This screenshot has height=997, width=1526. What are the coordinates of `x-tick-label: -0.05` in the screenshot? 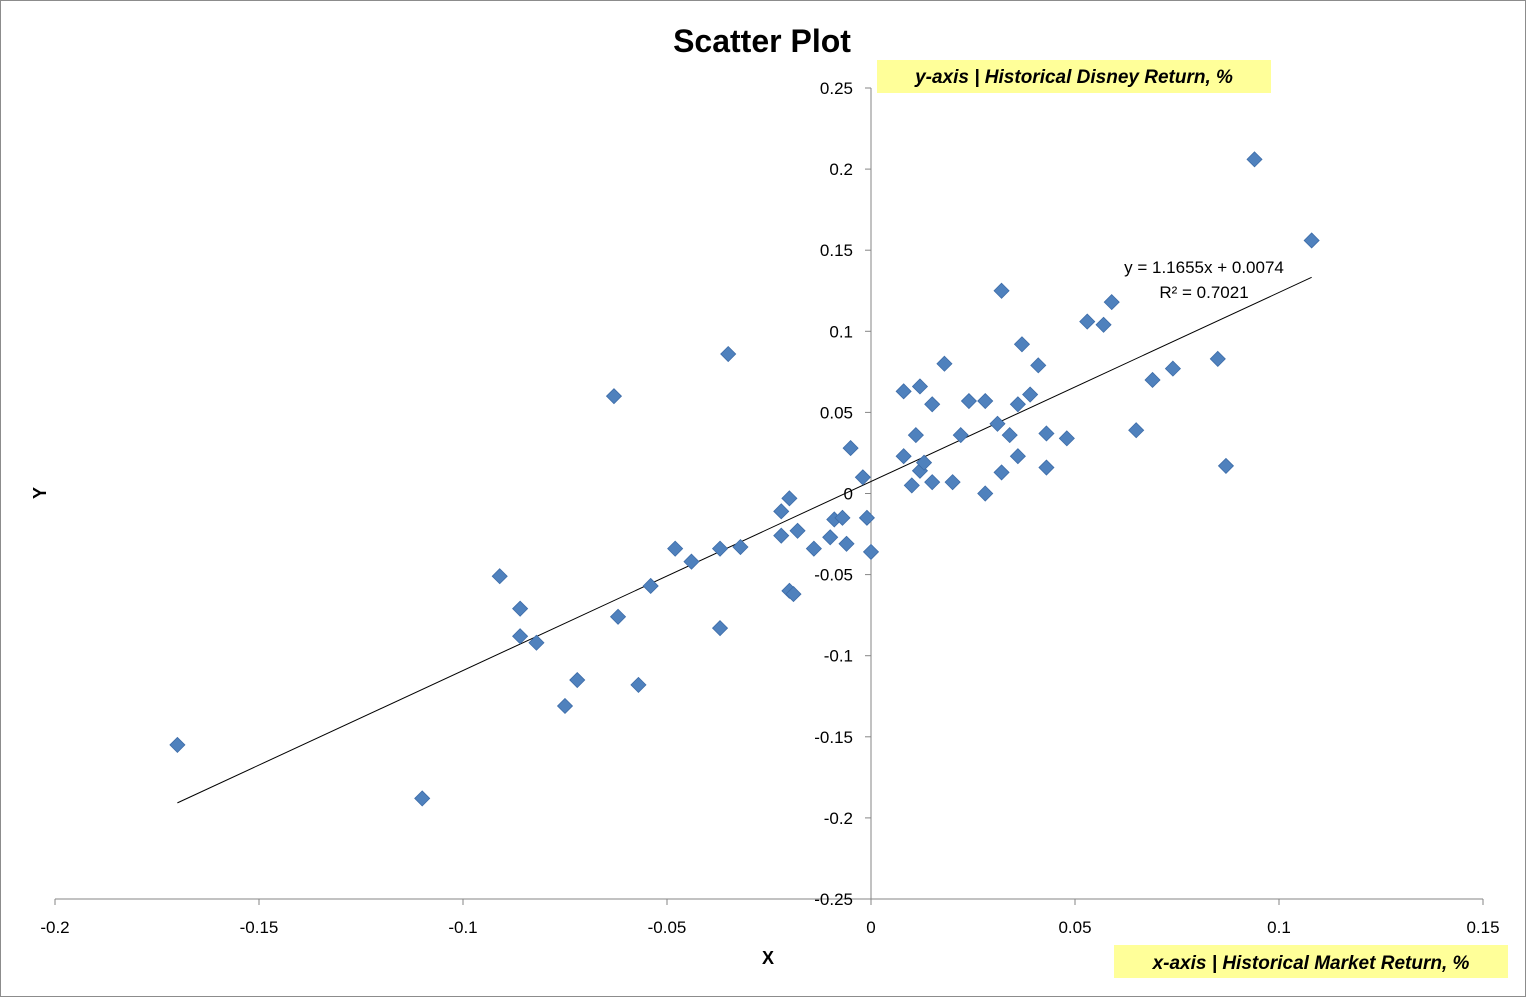 It's located at (667, 927).